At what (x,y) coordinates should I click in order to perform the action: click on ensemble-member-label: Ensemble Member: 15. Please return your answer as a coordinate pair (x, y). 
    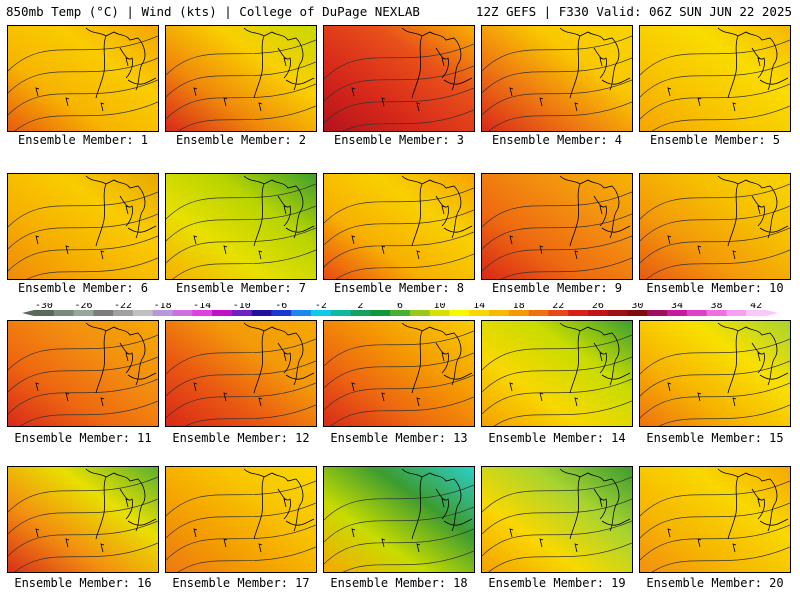
    Looking at the image, I should click on (715, 438).